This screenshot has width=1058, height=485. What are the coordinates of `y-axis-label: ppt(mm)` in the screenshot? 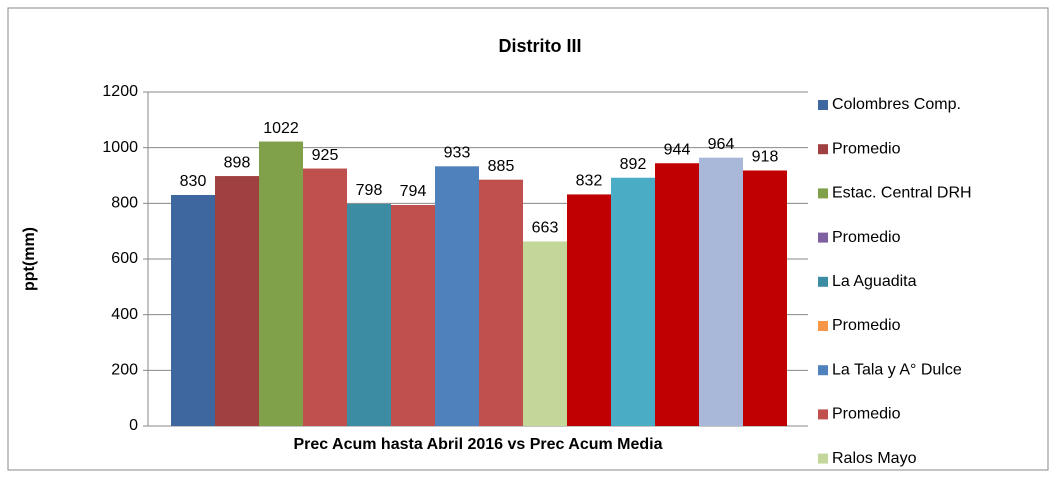 It's located at (29, 259).